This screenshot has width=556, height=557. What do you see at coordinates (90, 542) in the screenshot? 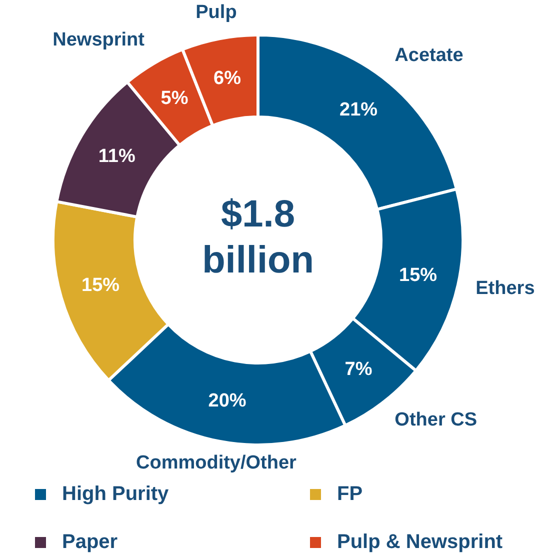
I see `text: Paper` at bounding box center [90, 542].